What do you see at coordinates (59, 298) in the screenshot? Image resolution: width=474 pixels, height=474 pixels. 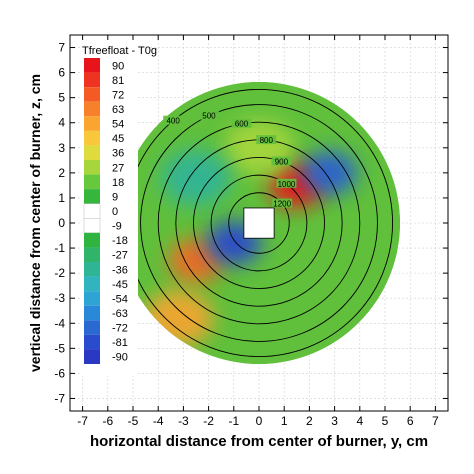 I see `y-tick-label: -3` at bounding box center [59, 298].